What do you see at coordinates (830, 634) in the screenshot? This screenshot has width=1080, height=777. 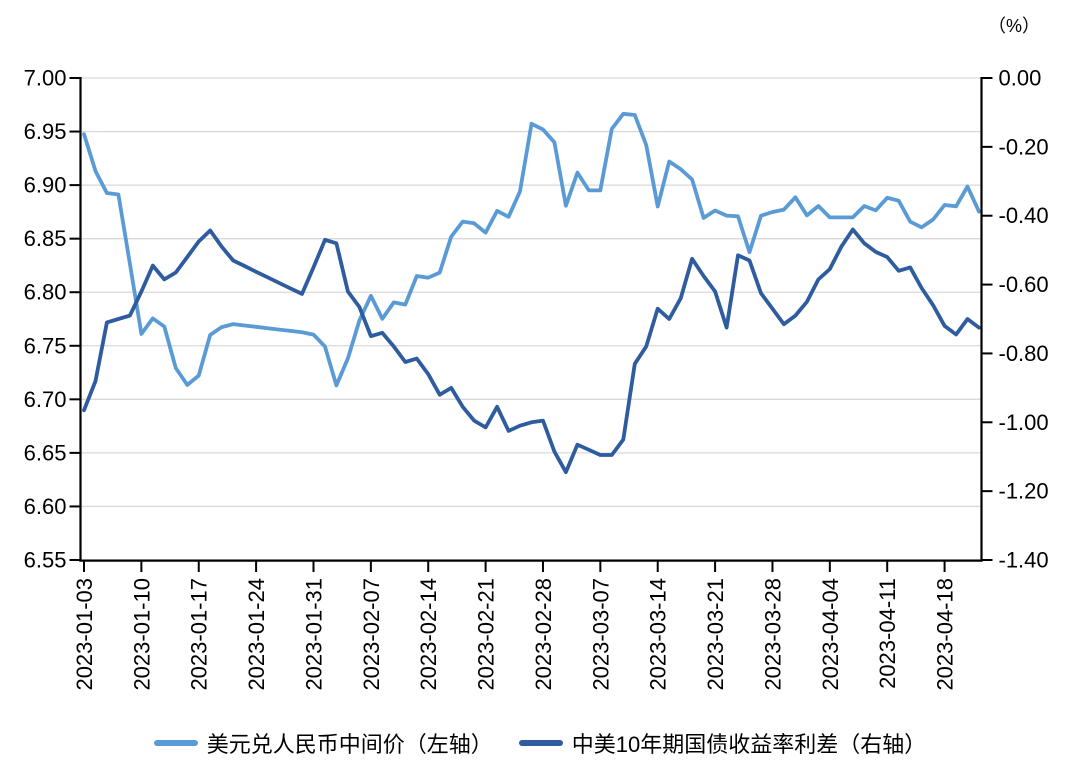 I see `x-axis-tick-label: 2023-04-04` at bounding box center [830, 634].